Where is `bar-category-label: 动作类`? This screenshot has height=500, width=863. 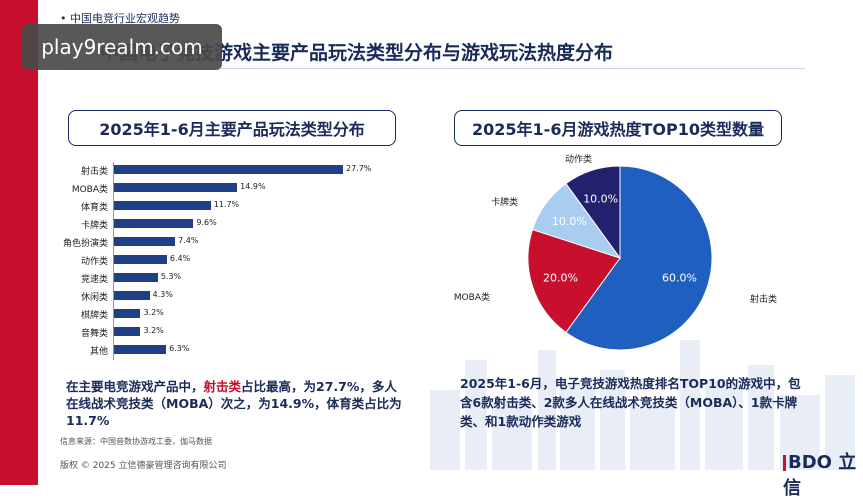
bar-category-label: 动作类 is located at coordinates (94, 262).